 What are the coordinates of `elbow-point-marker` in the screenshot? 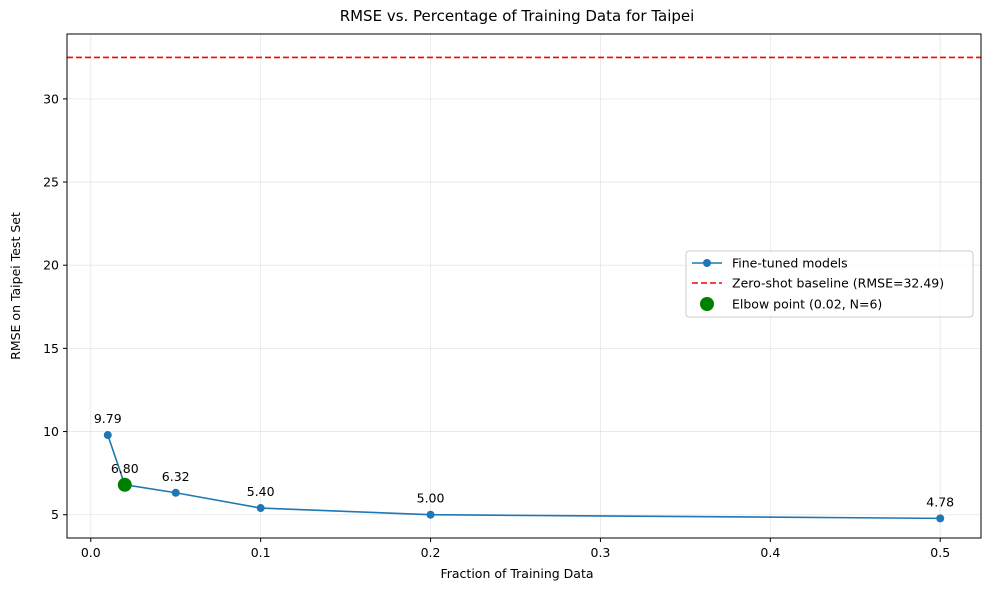 It's located at (124, 484).